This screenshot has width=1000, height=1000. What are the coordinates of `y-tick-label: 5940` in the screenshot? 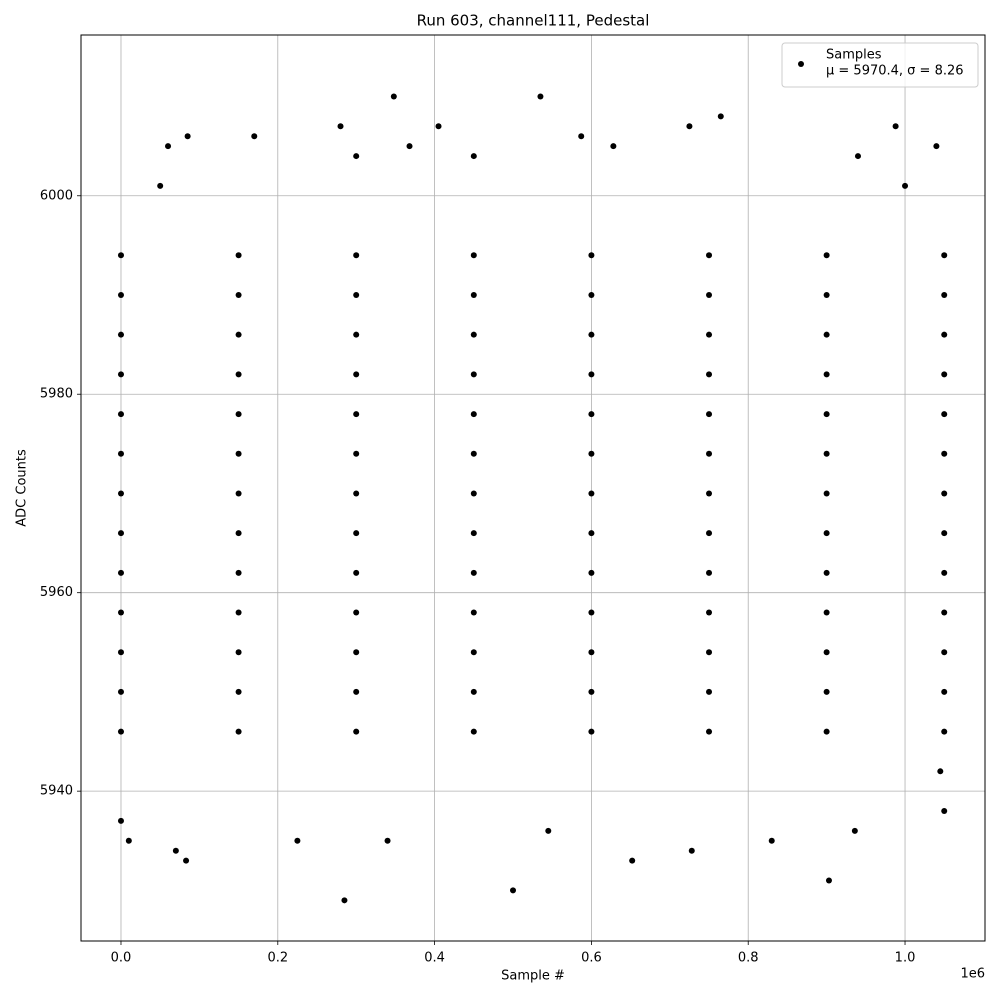 It's located at (56, 791).